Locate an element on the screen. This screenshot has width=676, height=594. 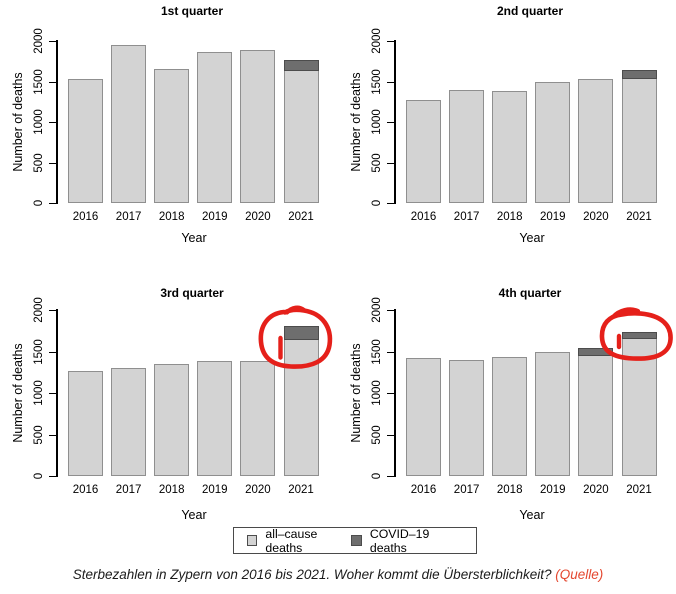
legend-label-covid: COVID–19 deaths is located at coordinates (399, 540).